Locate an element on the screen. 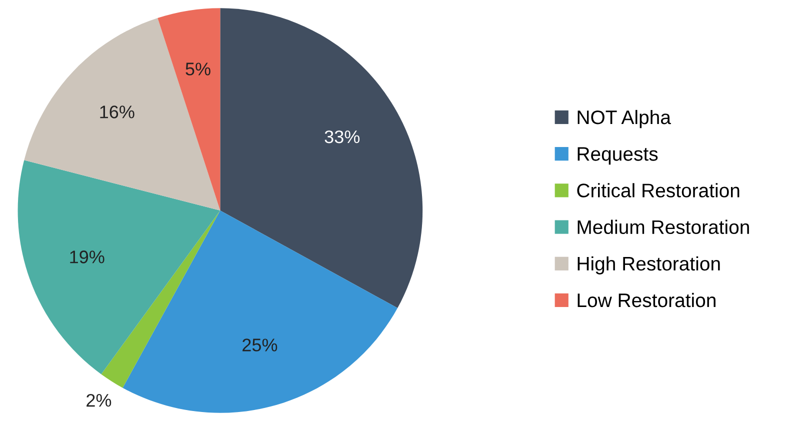 Image resolution: width=808 pixels, height=421 pixels. data-label: 2% is located at coordinates (99, 400).